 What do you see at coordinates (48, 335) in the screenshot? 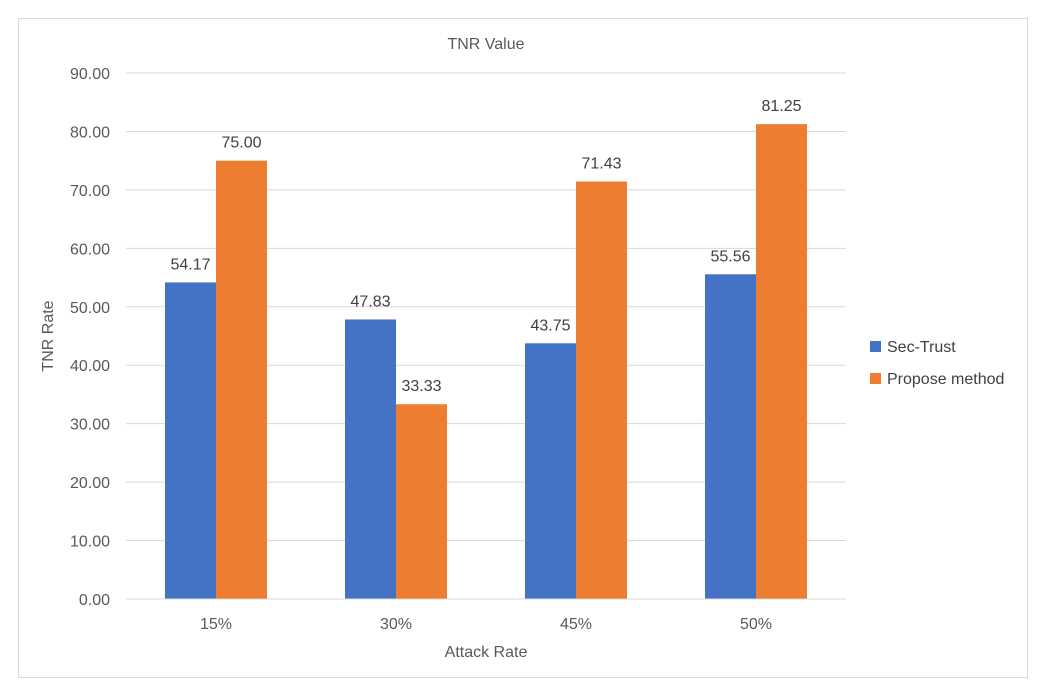
I see `y-axis-label: TNR Rate` at bounding box center [48, 335].